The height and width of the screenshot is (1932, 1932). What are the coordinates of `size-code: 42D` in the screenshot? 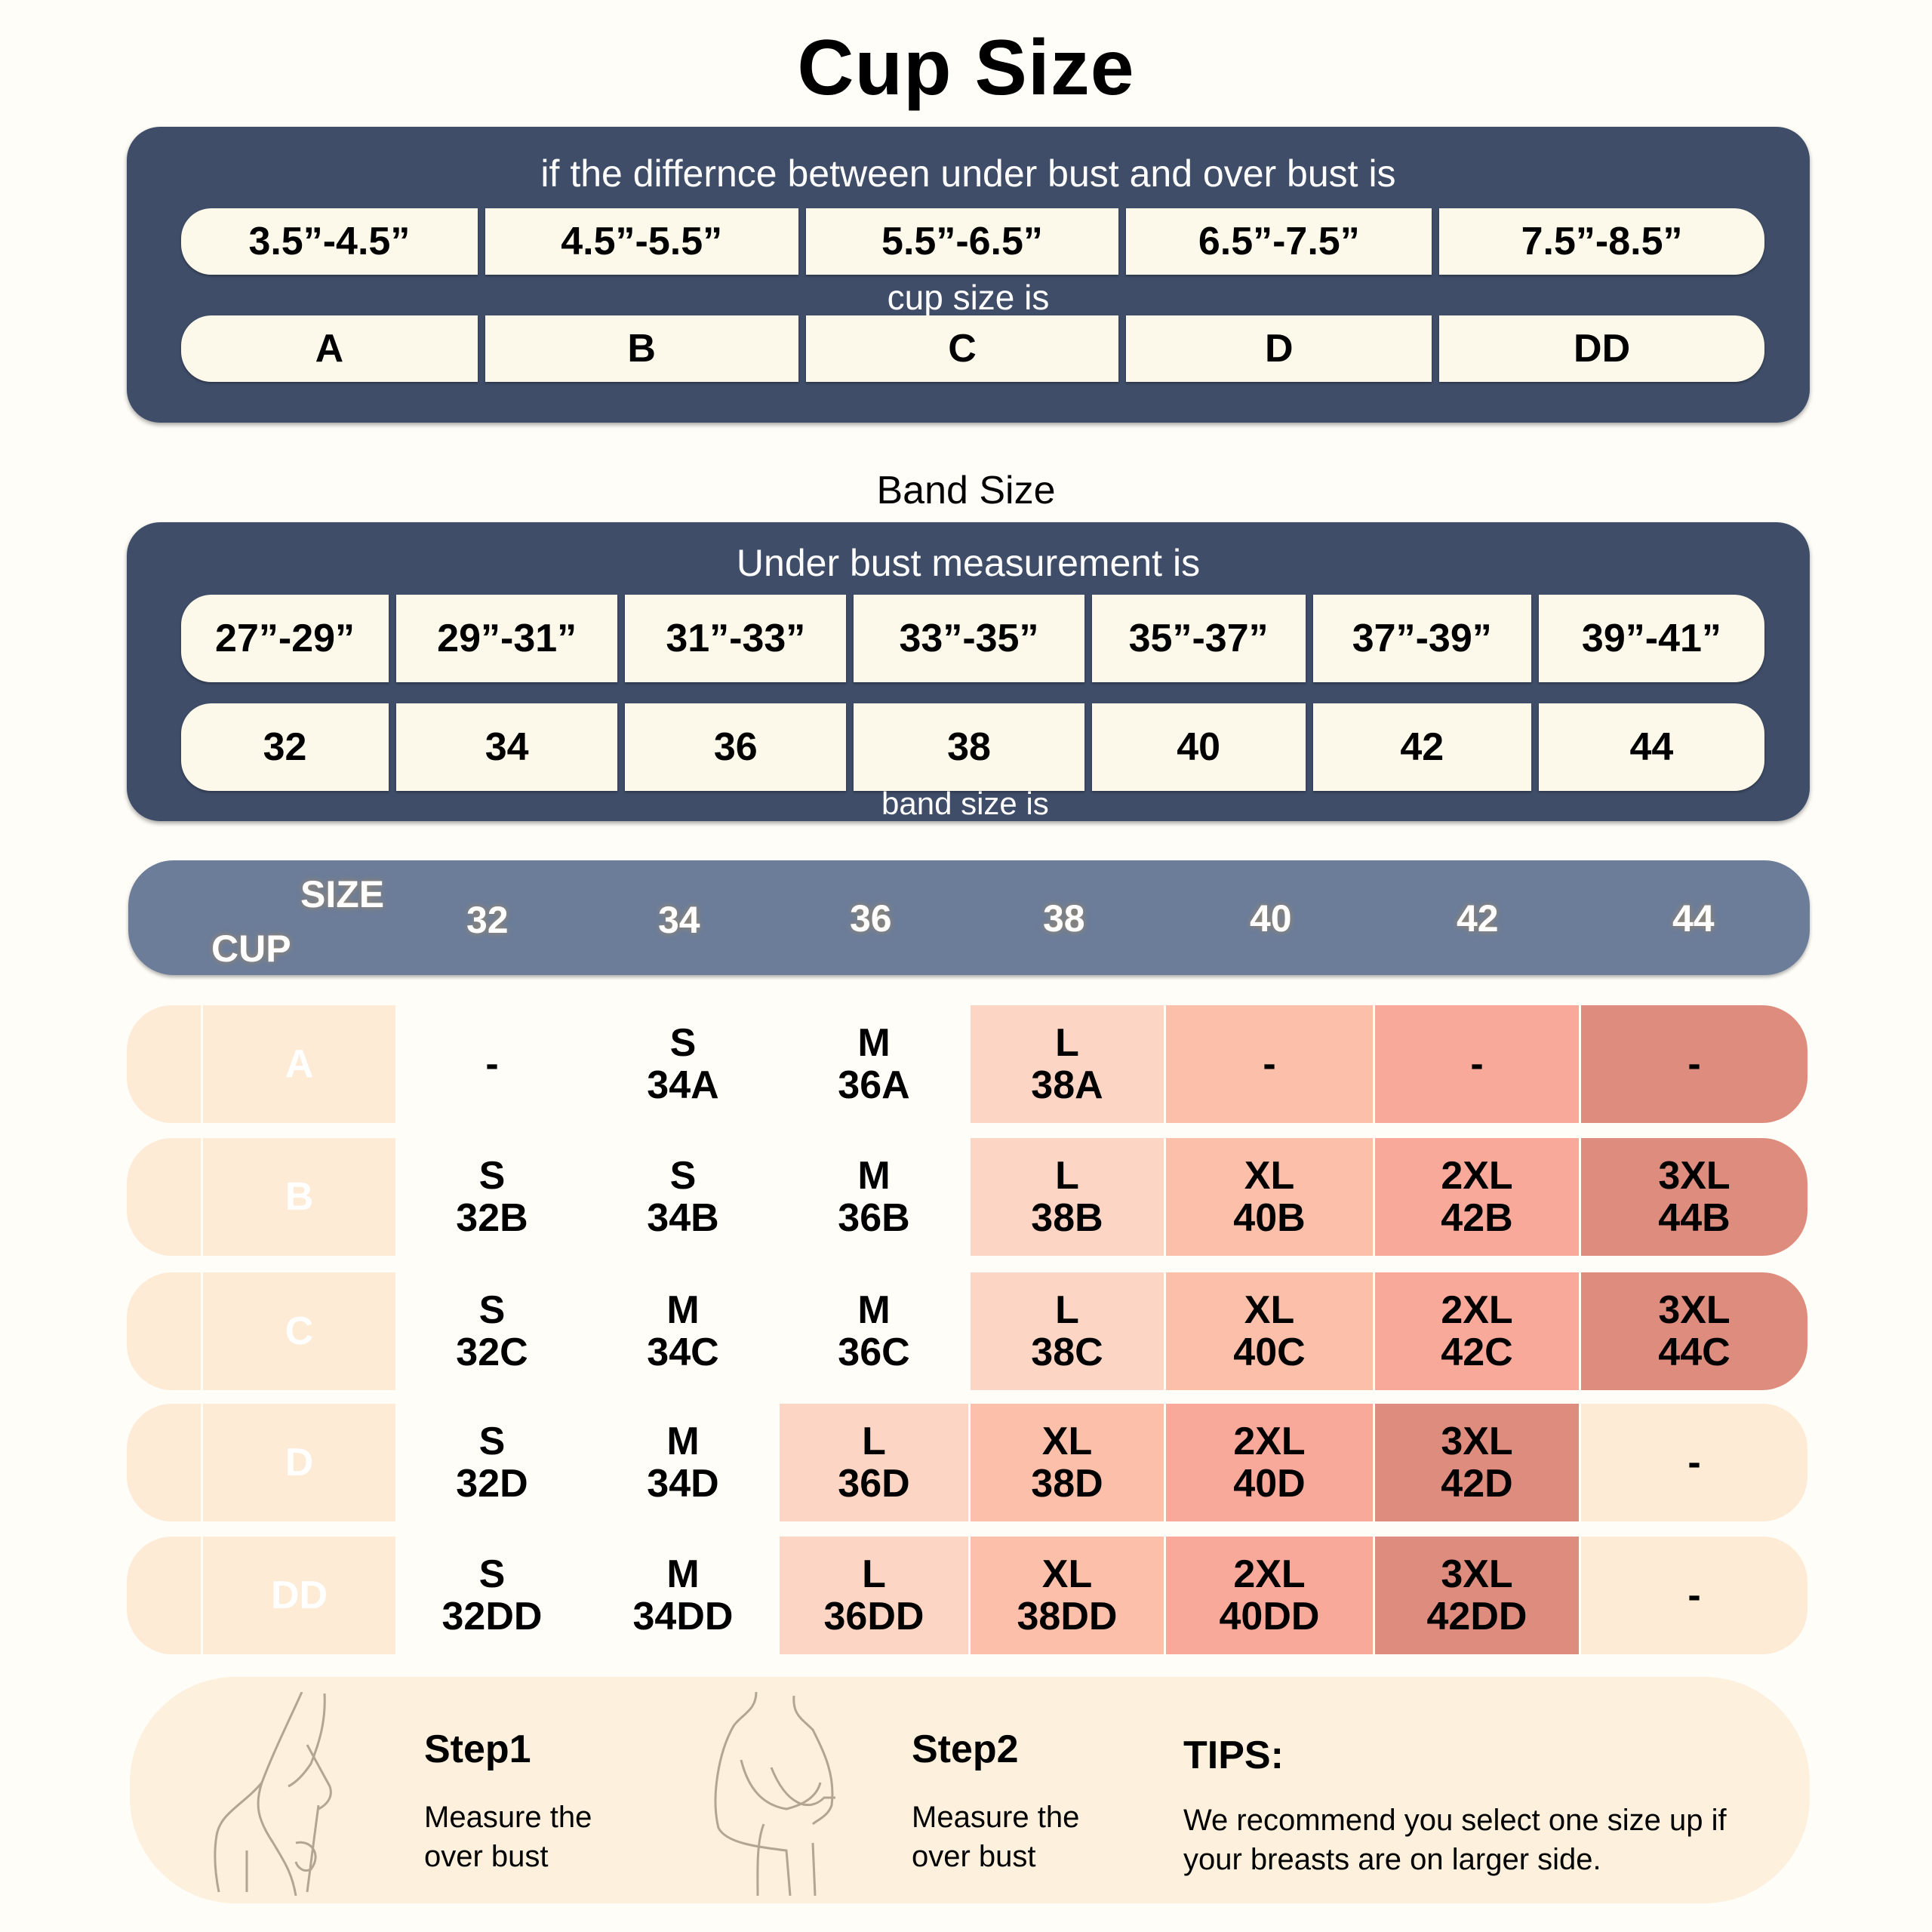 It's located at (1477, 1484).